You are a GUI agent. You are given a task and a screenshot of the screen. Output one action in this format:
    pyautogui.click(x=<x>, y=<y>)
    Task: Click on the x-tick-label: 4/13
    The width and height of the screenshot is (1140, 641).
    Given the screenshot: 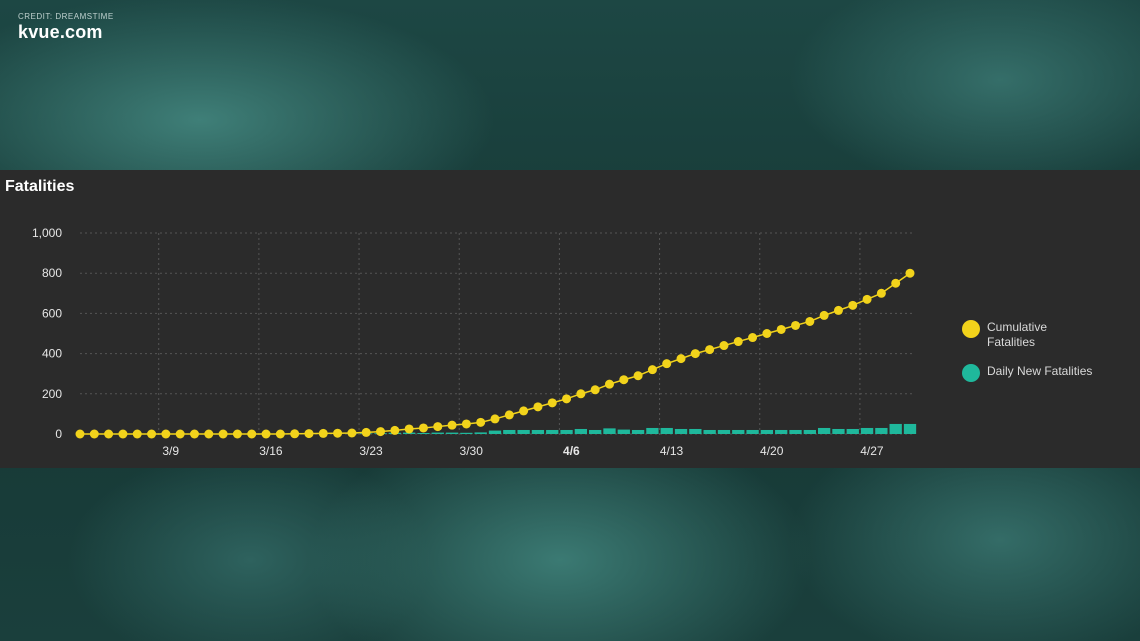 What is the action you would take?
    pyautogui.click(x=672, y=451)
    